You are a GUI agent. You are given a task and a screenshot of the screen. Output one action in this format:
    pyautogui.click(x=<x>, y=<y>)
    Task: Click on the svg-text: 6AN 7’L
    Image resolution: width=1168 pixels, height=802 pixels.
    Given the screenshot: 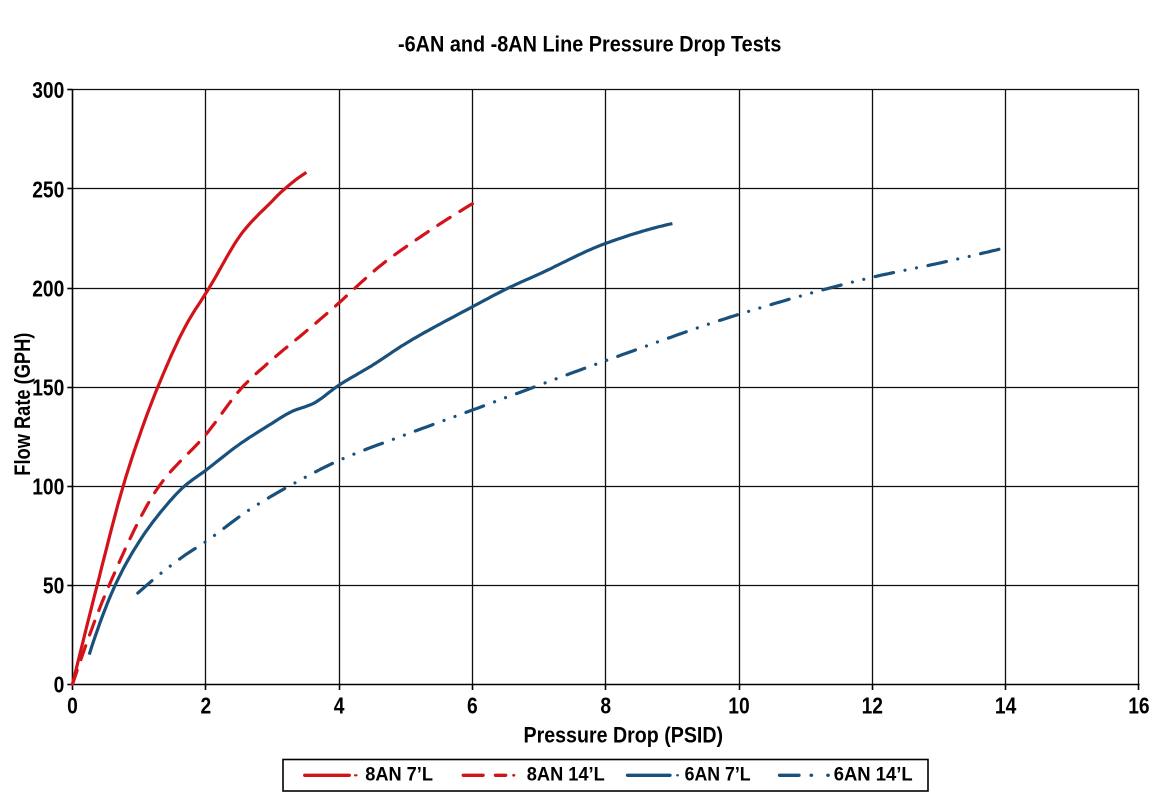 What is the action you would take?
    pyautogui.click(x=718, y=775)
    